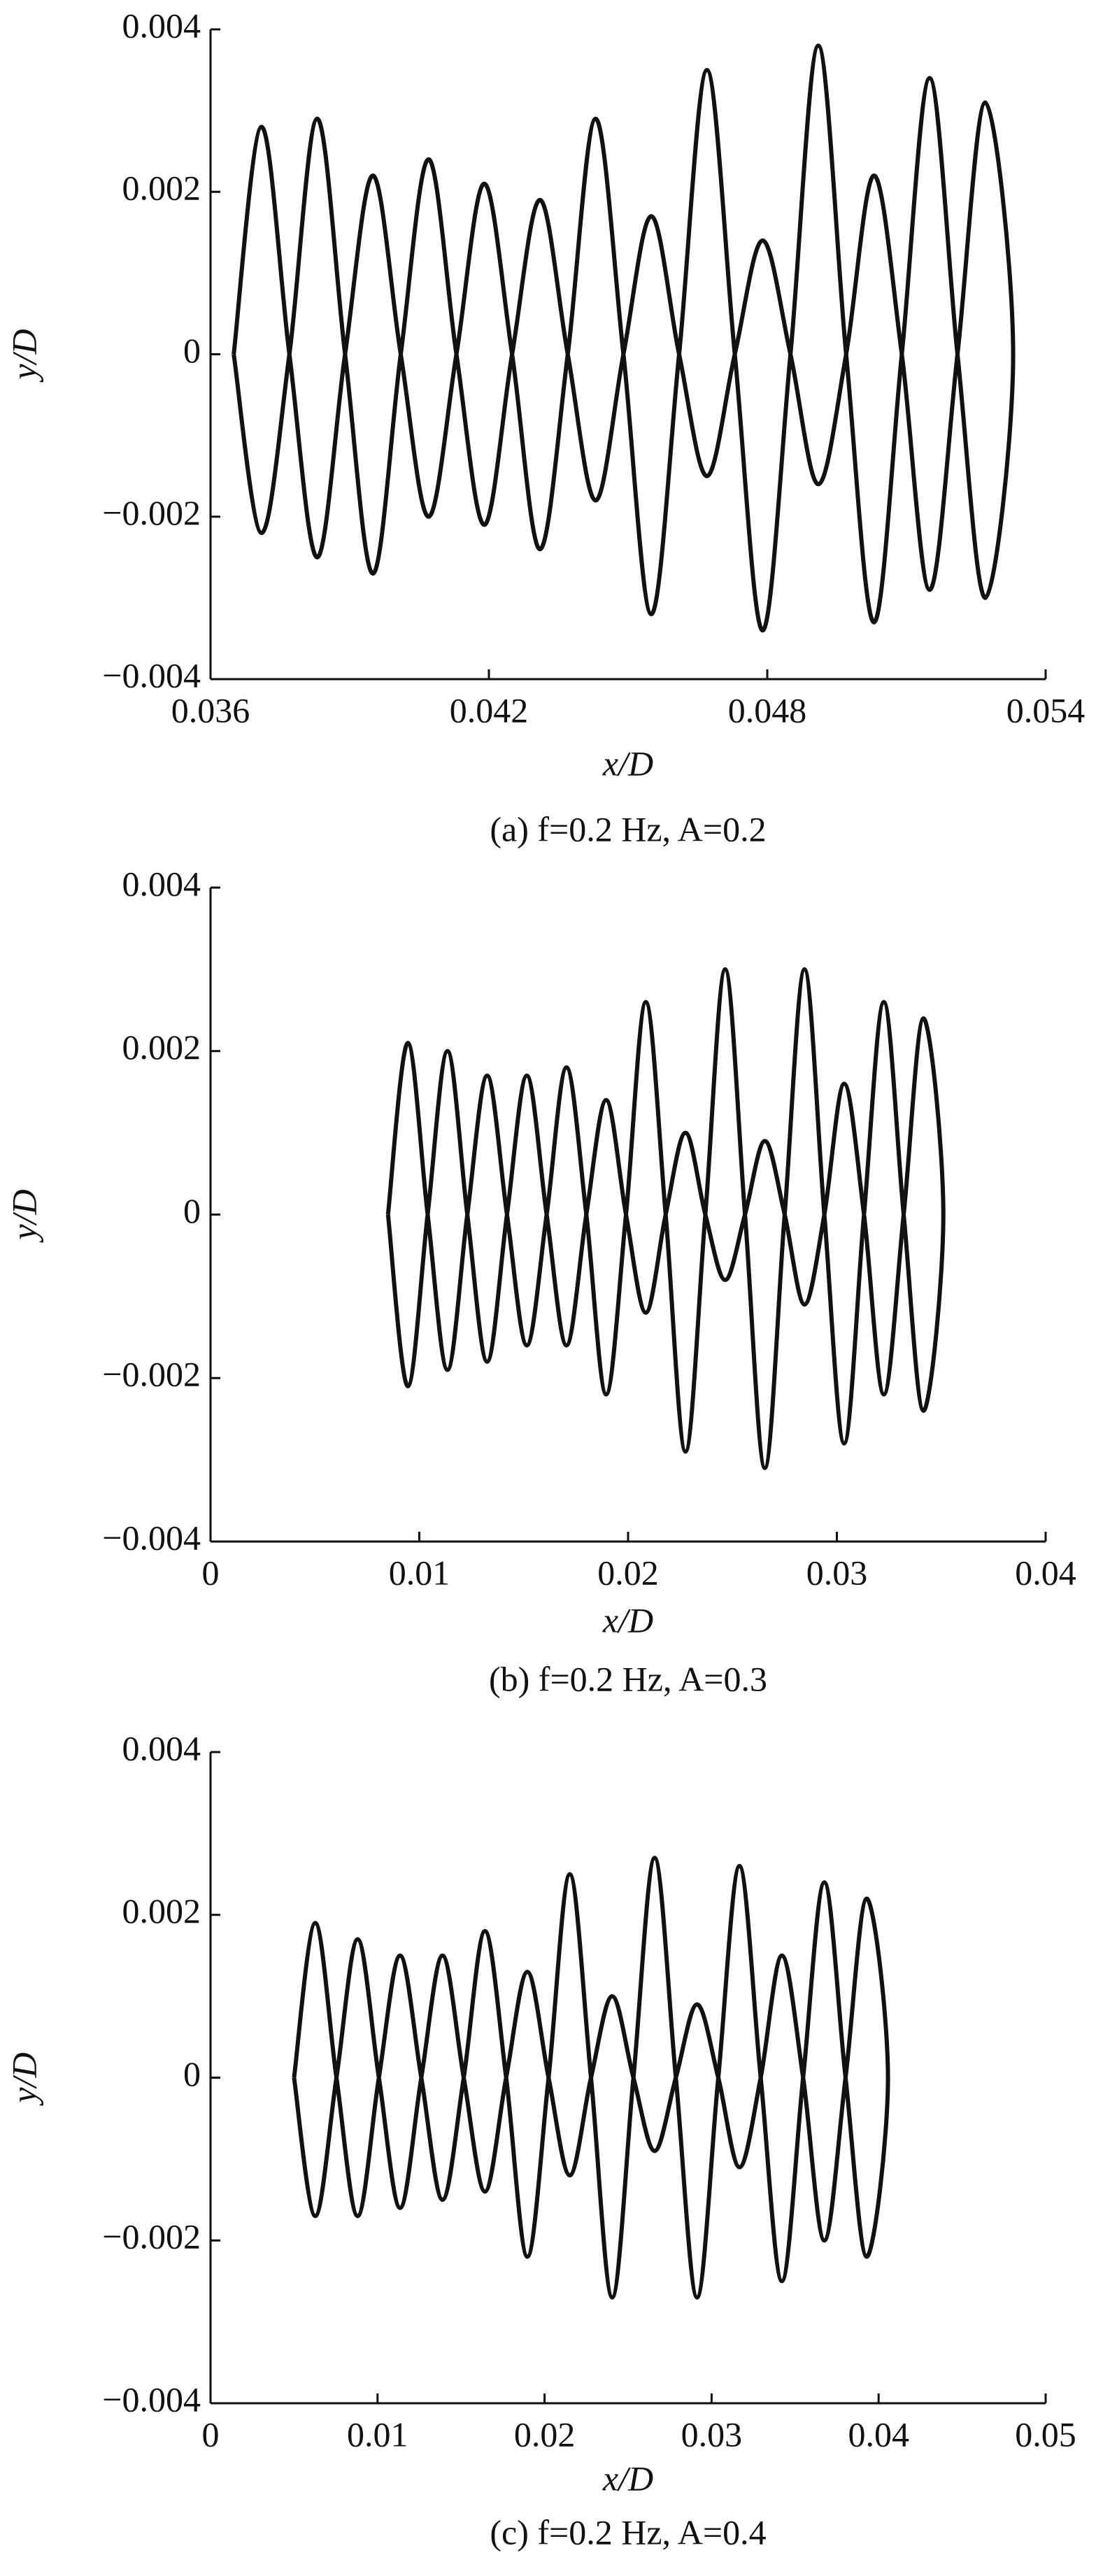 The image size is (1096, 2576). Describe the element at coordinates (211, 710) in the screenshot. I see `x-tick-label: 0.036` at that location.